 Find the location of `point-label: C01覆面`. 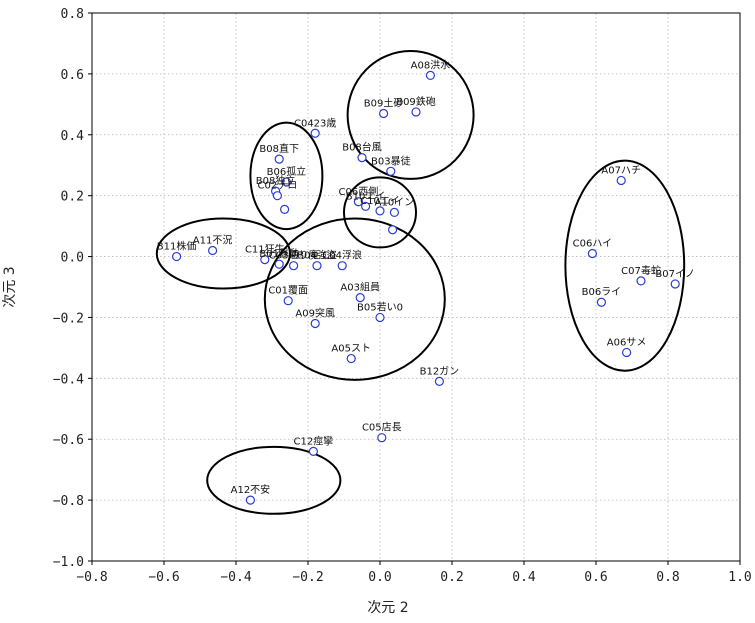

point-label: C01覆面 is located at coordinates (288, 291).